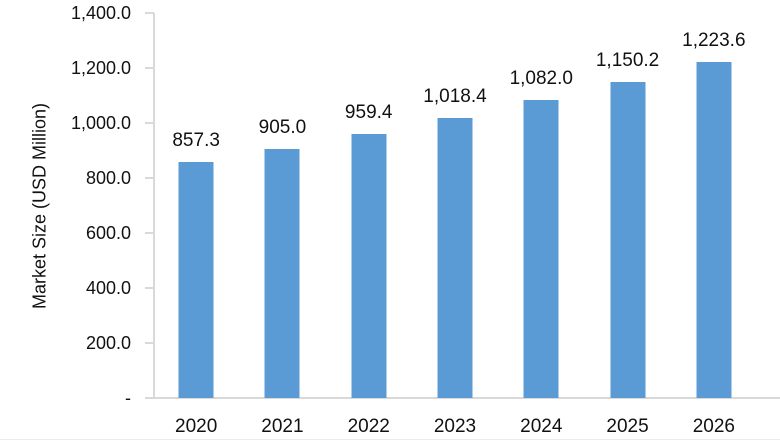  I want to click on x-axis-line, so click(462, 398).